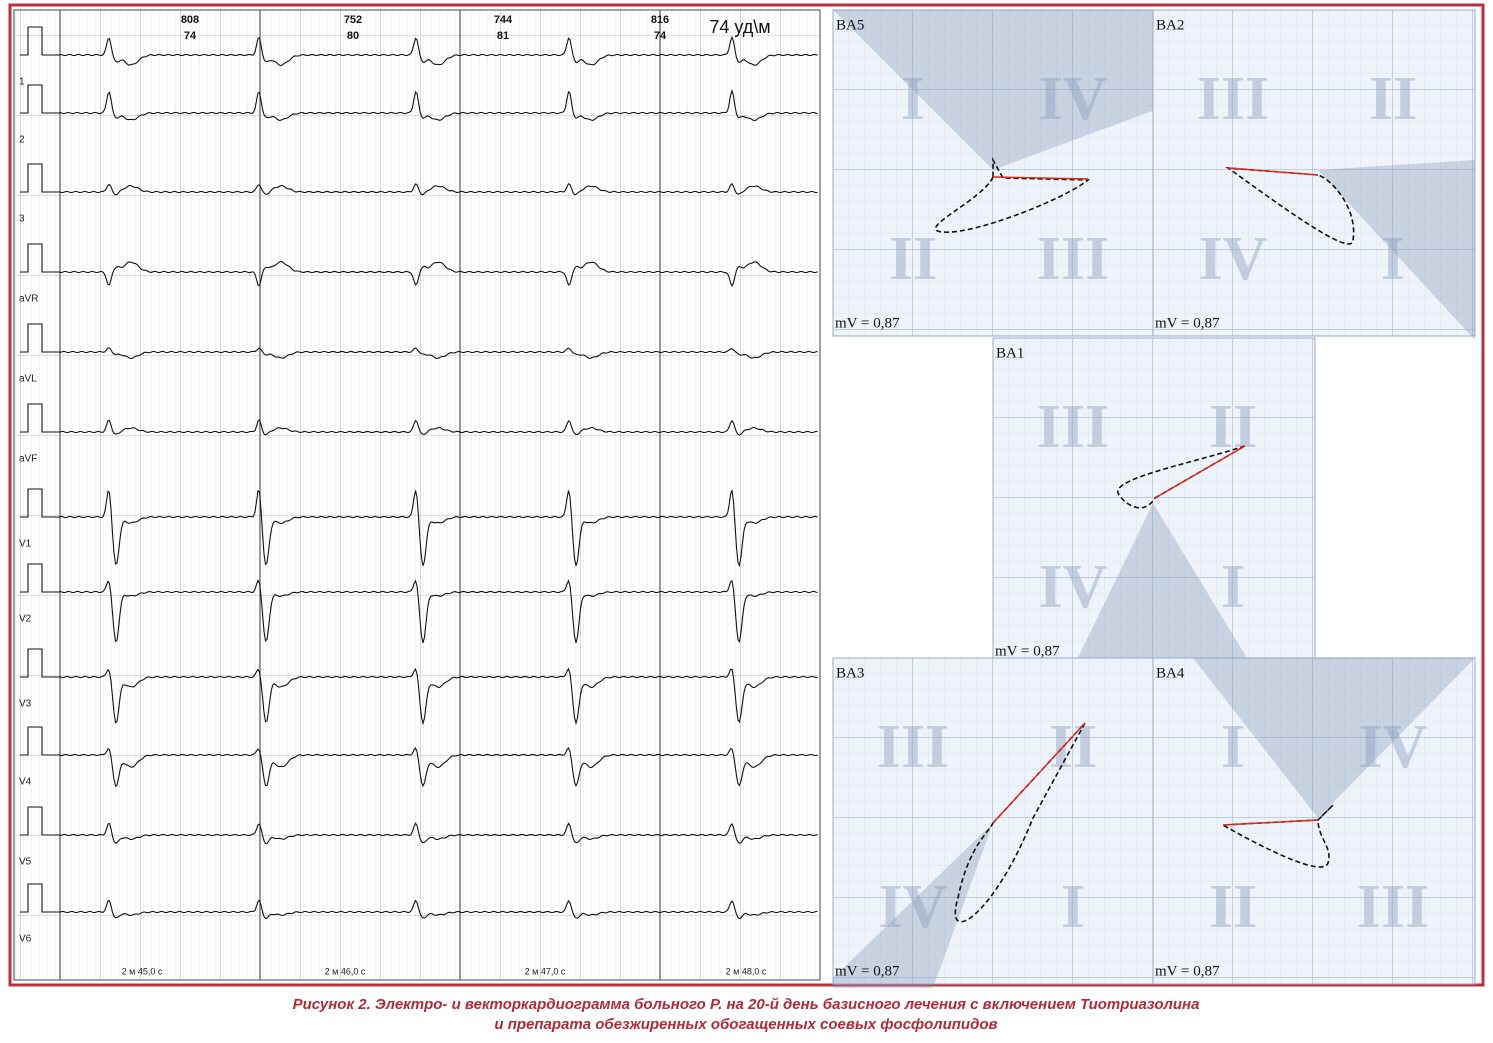 The height and width of the screenshot is (1043, 1493). I want to click on time-label: 2 м 47,0 с, so click(545, 971).